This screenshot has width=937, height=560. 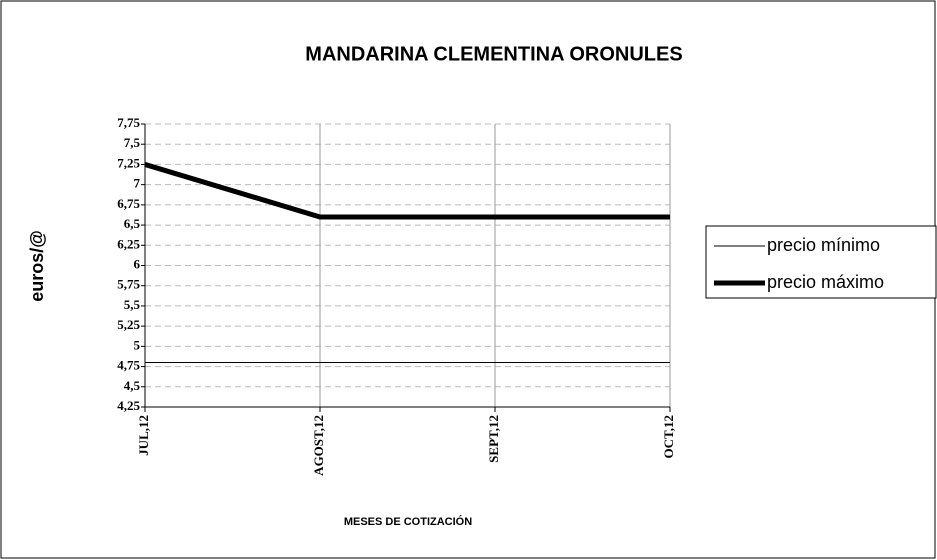 I want to click on legend-box, so click(x=821, y=262).